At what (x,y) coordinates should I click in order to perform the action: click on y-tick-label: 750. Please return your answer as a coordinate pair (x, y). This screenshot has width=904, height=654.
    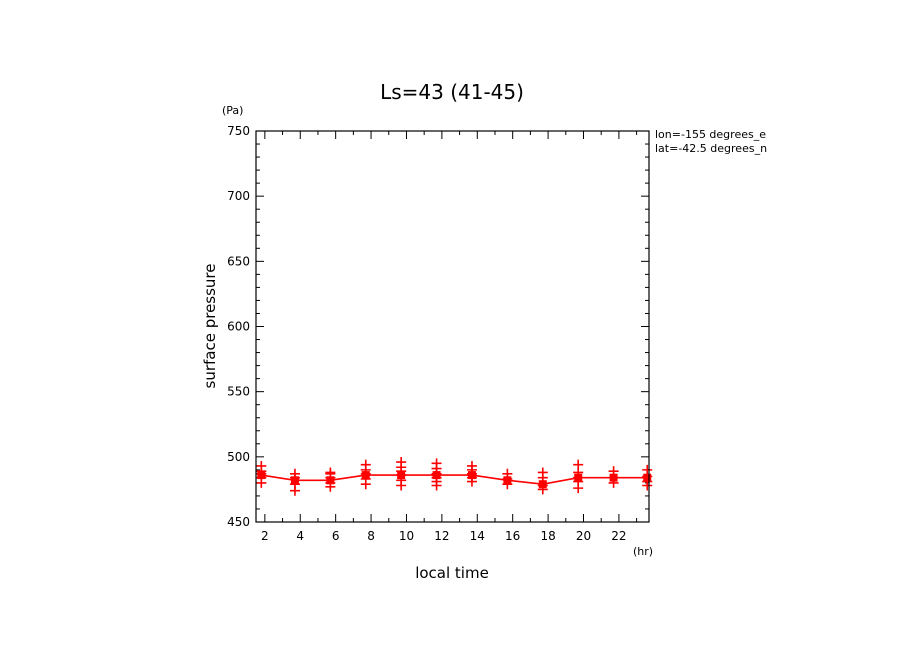
    Looking at the image, I should click on (238, 131).